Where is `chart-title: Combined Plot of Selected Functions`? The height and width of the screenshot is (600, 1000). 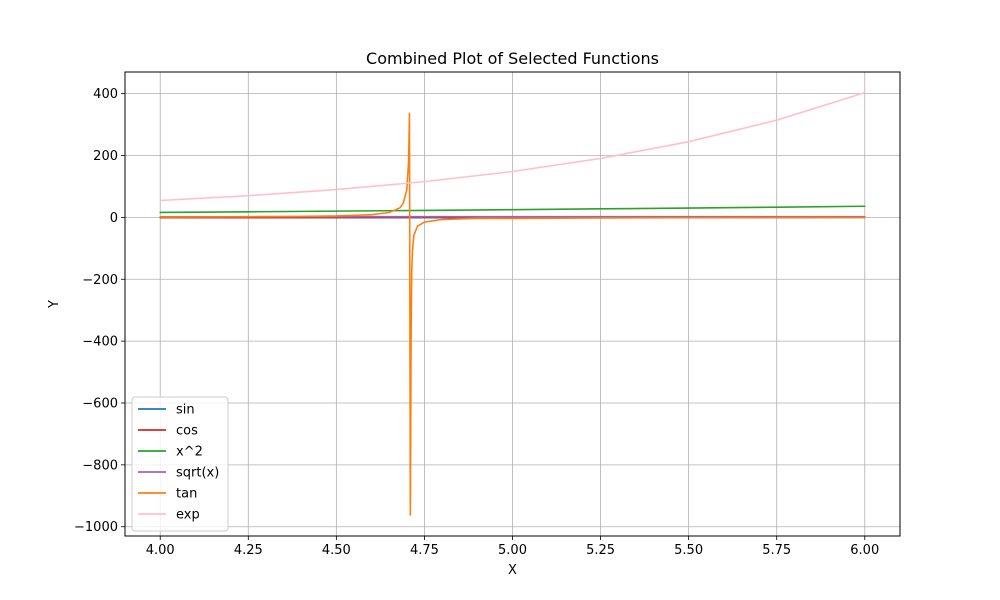 chart-title: Combined Plot of Selected Functions is located at coordinates (512, 58).